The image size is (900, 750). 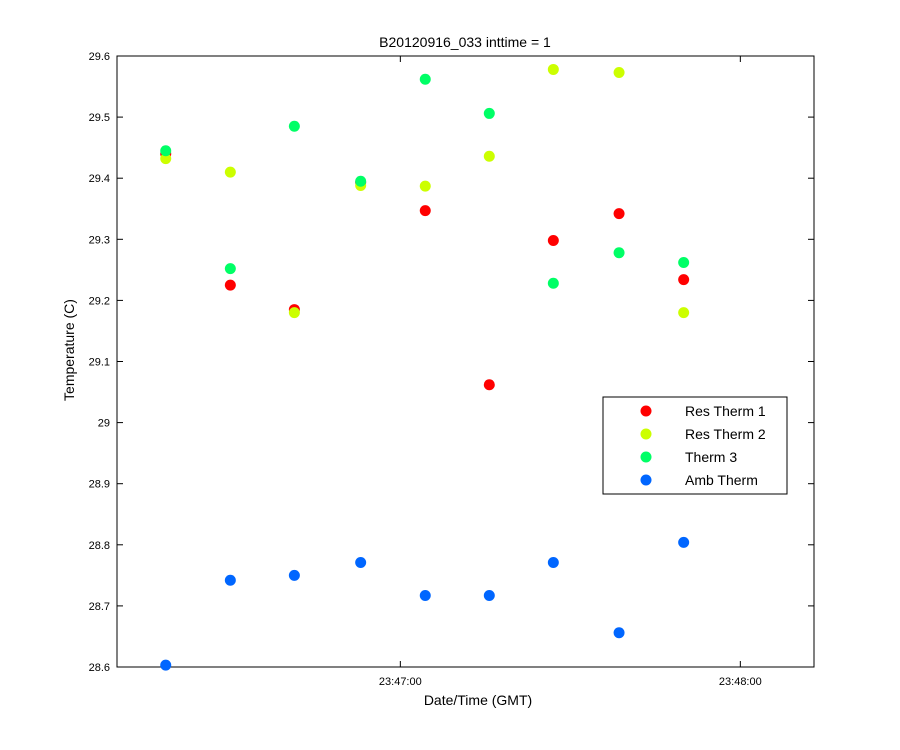 I want to click on y-tick-label: 28.7, so click(x=99, y=607).